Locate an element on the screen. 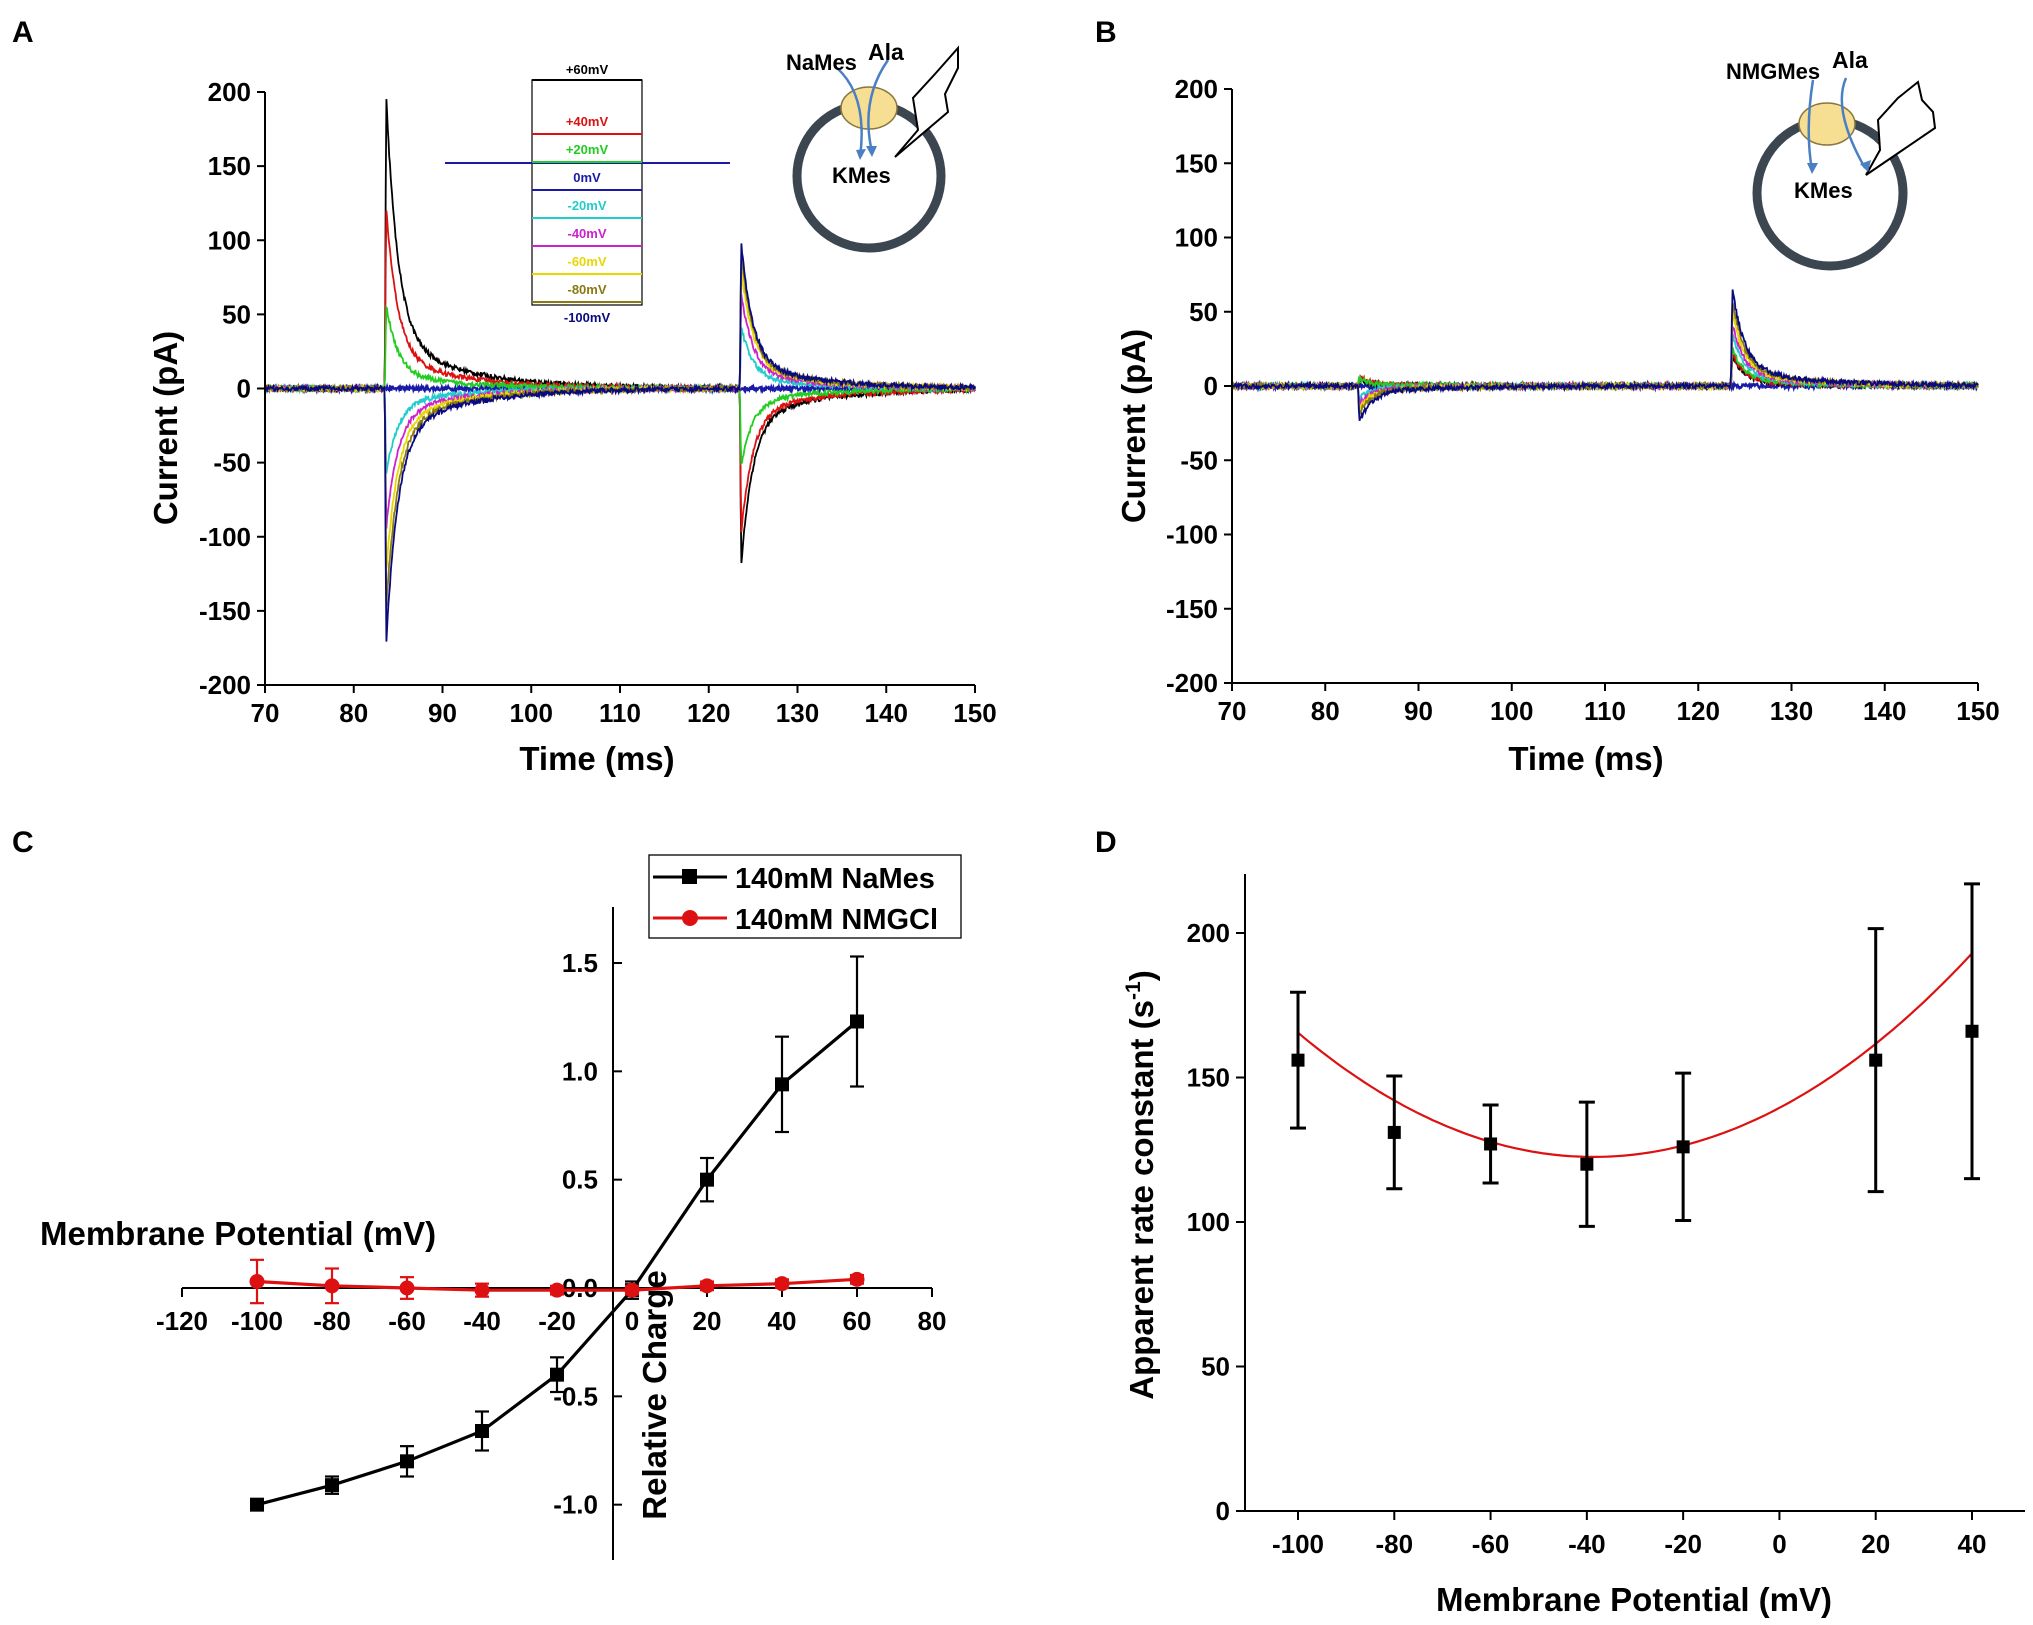 This screenshot has width=2033, height=1625. x-tick-label: 60 is located at coordinates (857, 1321).